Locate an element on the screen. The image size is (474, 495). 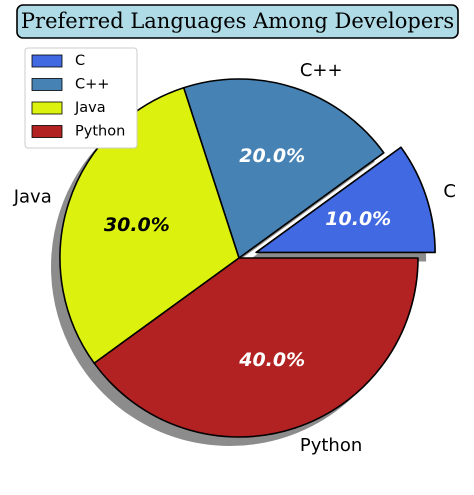
percent-label-python: 40.0% is located at coordinates (271, 360).